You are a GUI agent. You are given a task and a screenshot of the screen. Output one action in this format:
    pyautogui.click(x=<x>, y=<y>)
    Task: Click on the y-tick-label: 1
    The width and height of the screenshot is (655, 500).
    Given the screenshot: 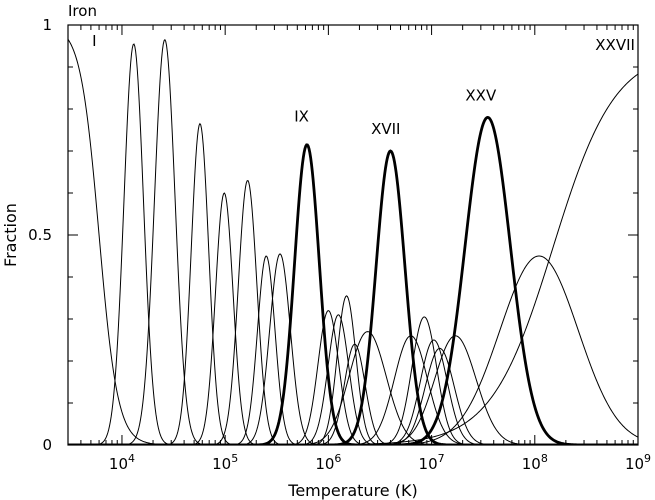 What is the action you would take?
    pyautogui.click(x=47, y=25)
    